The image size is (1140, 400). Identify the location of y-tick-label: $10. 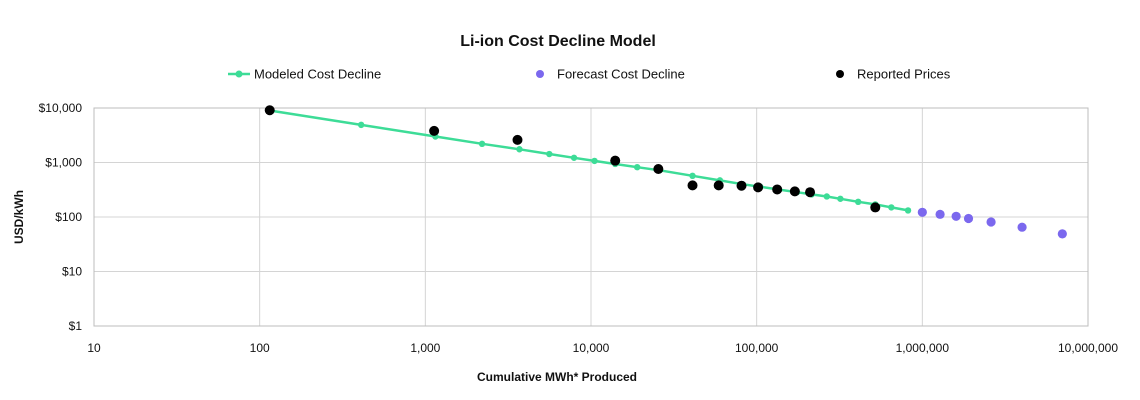
(72, 272).